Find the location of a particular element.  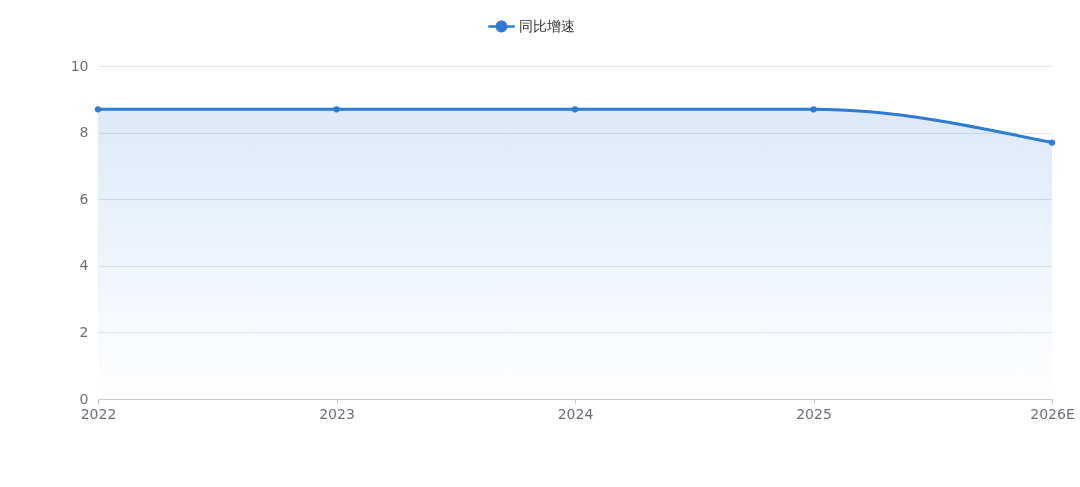

y-tick-label: 2 is located at coordinates (84, 331).